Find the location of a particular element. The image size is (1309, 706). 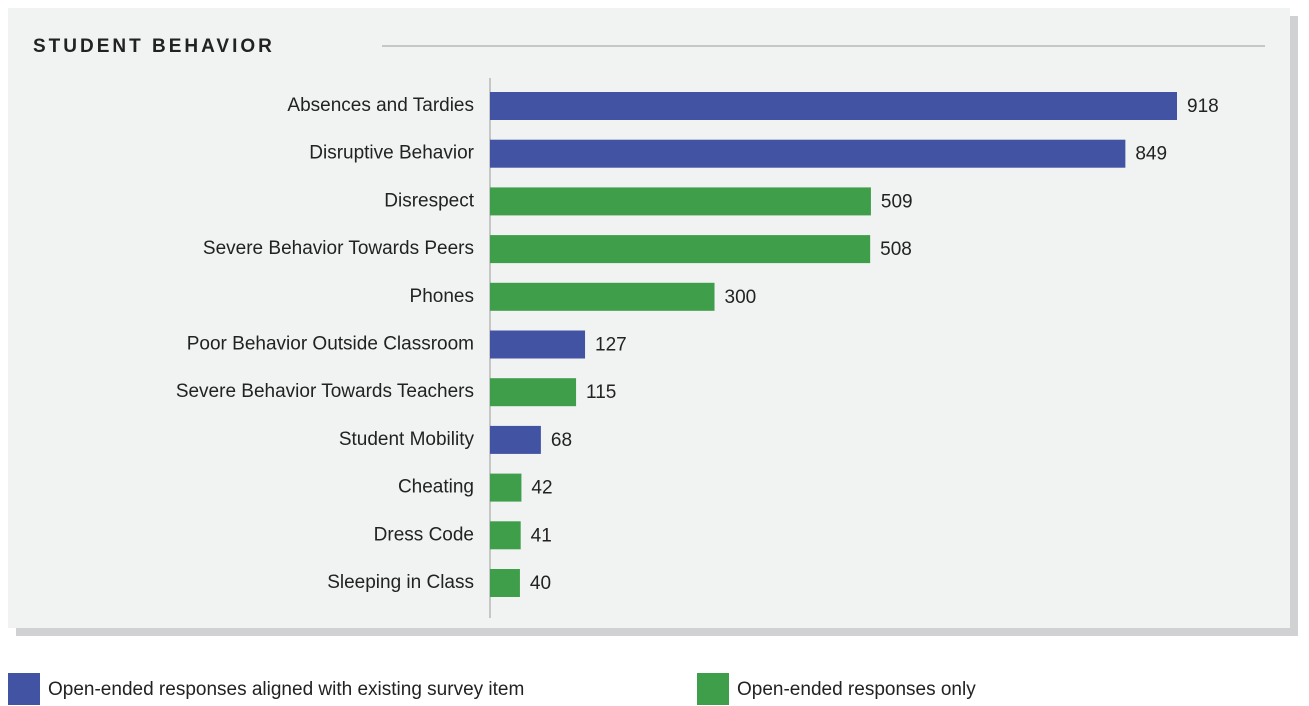

value-label: 42 is located at coordinates (541, 488).